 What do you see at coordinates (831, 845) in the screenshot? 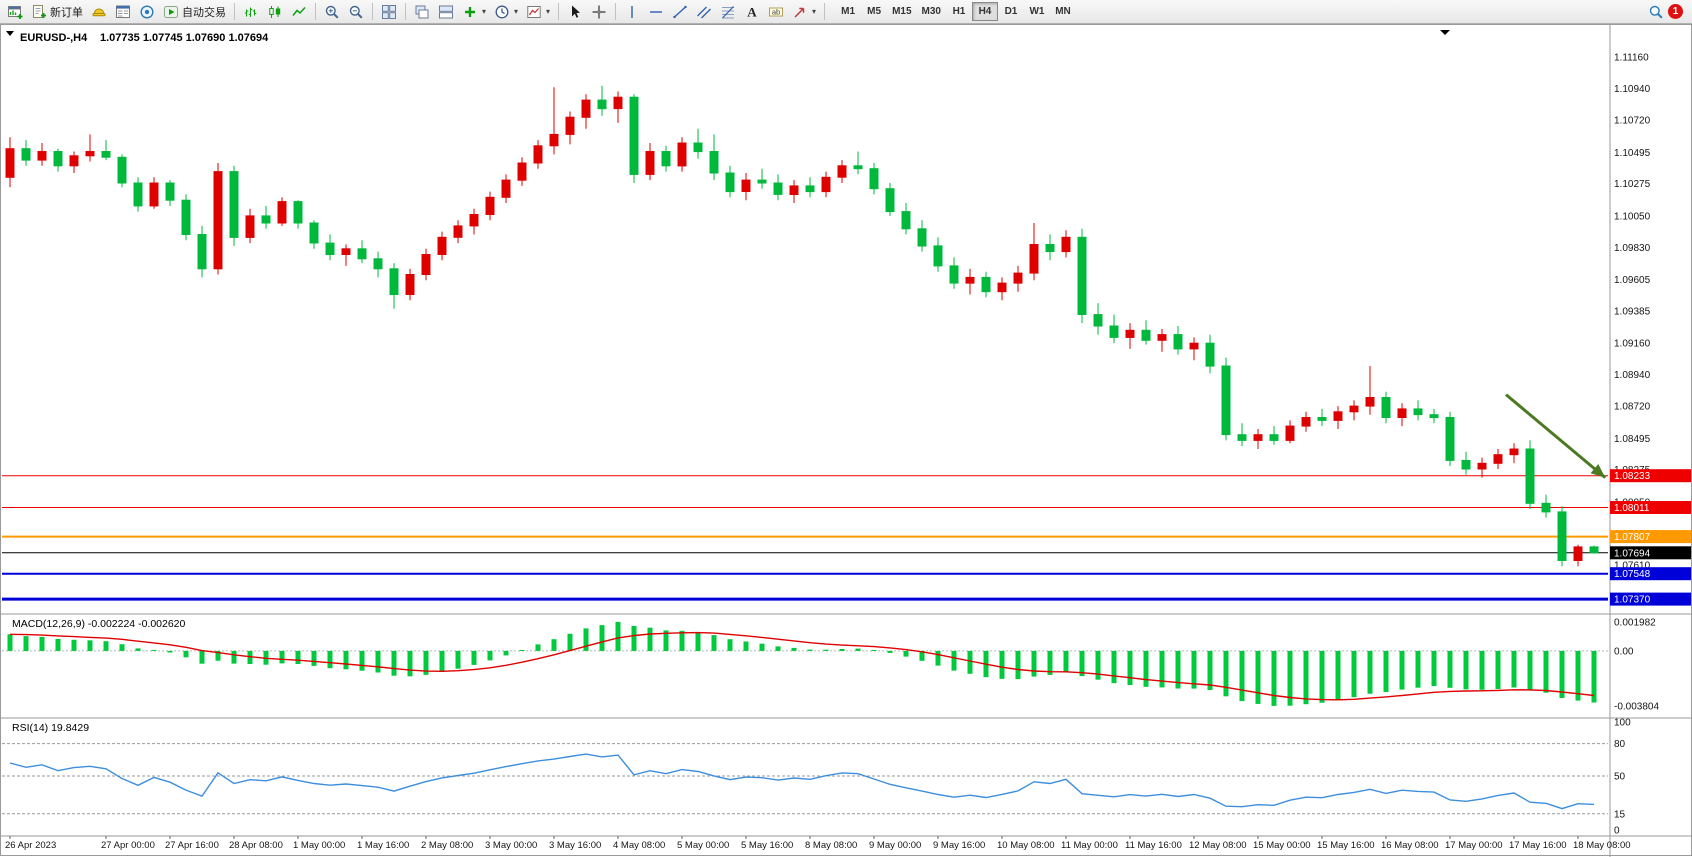
I see `time-axis-label: 8 May 08:00` at bounding box center [831, 845].